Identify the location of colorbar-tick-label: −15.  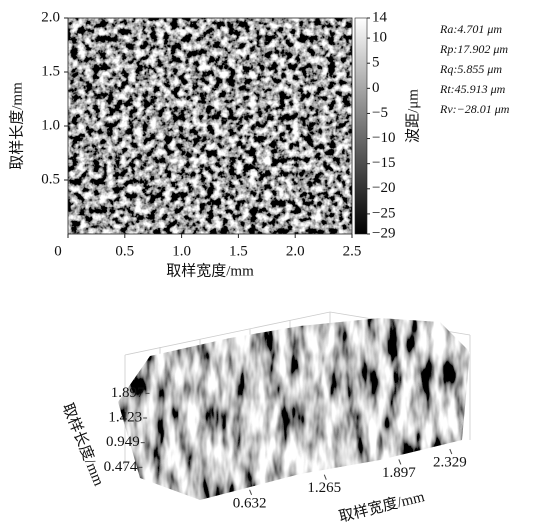
(383, 163).